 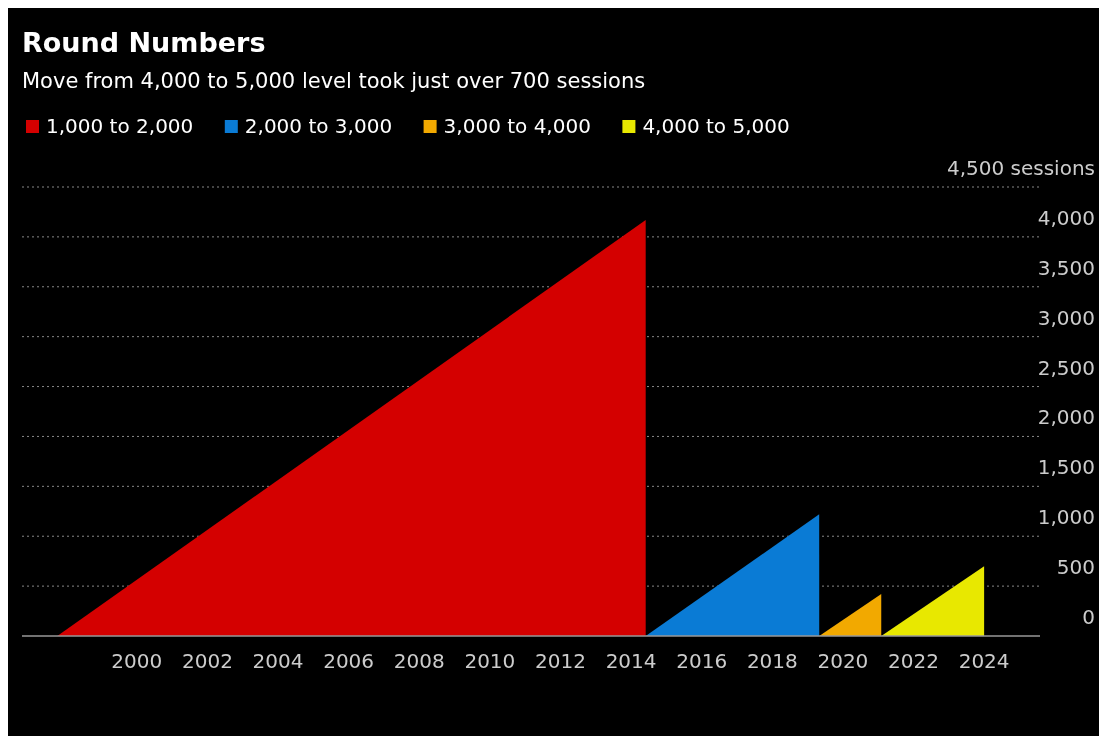 I want to click on y-tick-label: 0, so click(x=1088, y=617).